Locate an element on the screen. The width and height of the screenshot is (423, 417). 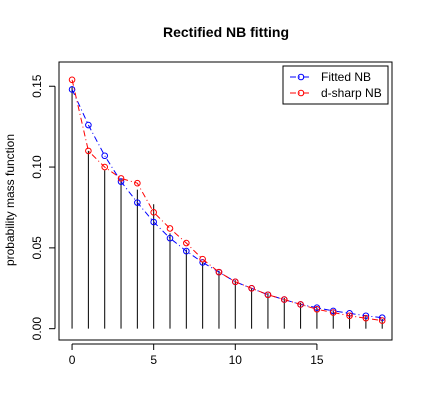
legend: Fitted NB d-sharp NB is located at coordinates (335, 85).